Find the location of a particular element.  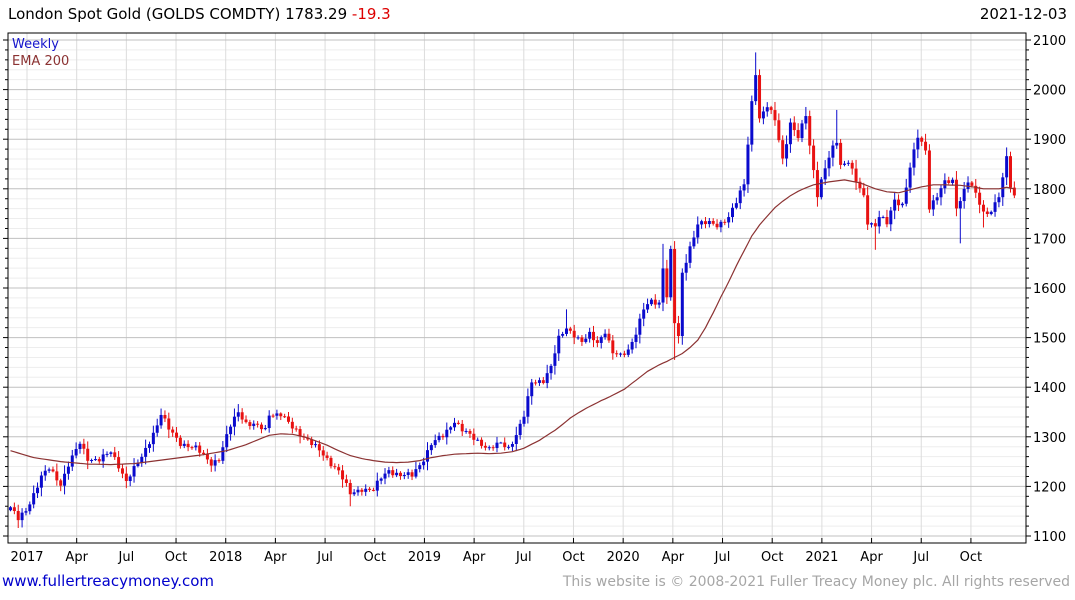

y-tick-label: 1500 is located at coordinates (1049, 339).